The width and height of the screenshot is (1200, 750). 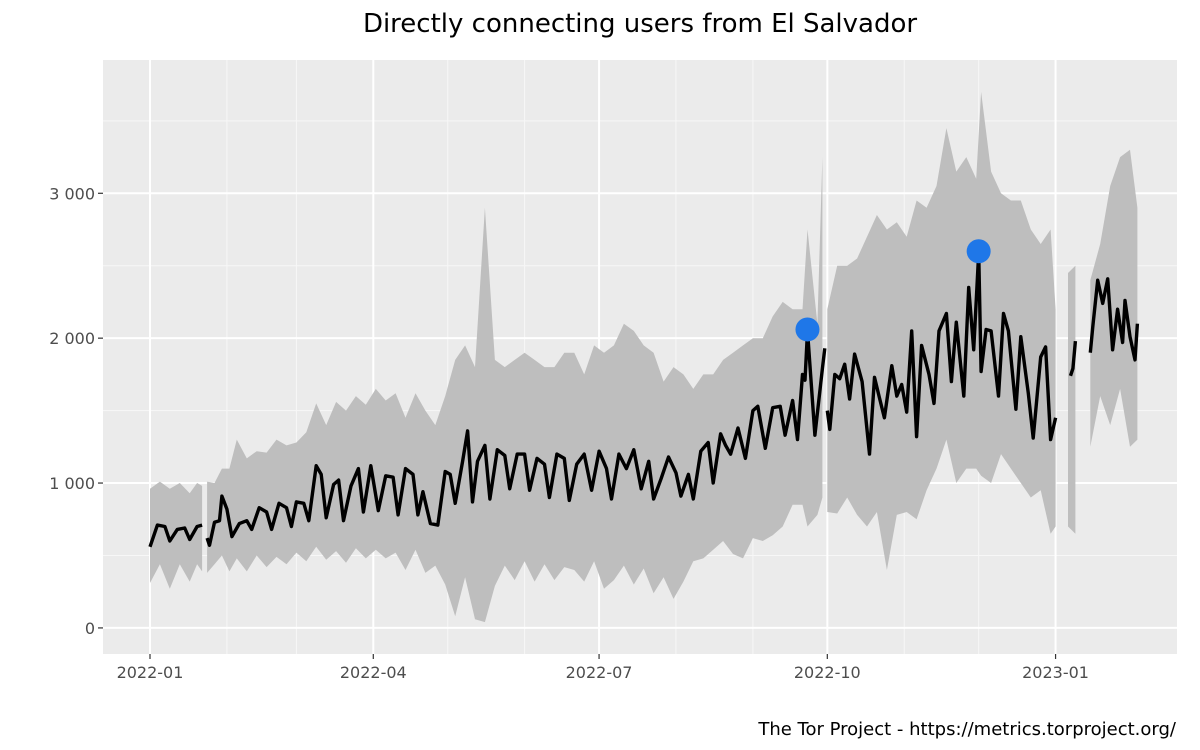 I want to click on event-points, so click(x=893, y=290).